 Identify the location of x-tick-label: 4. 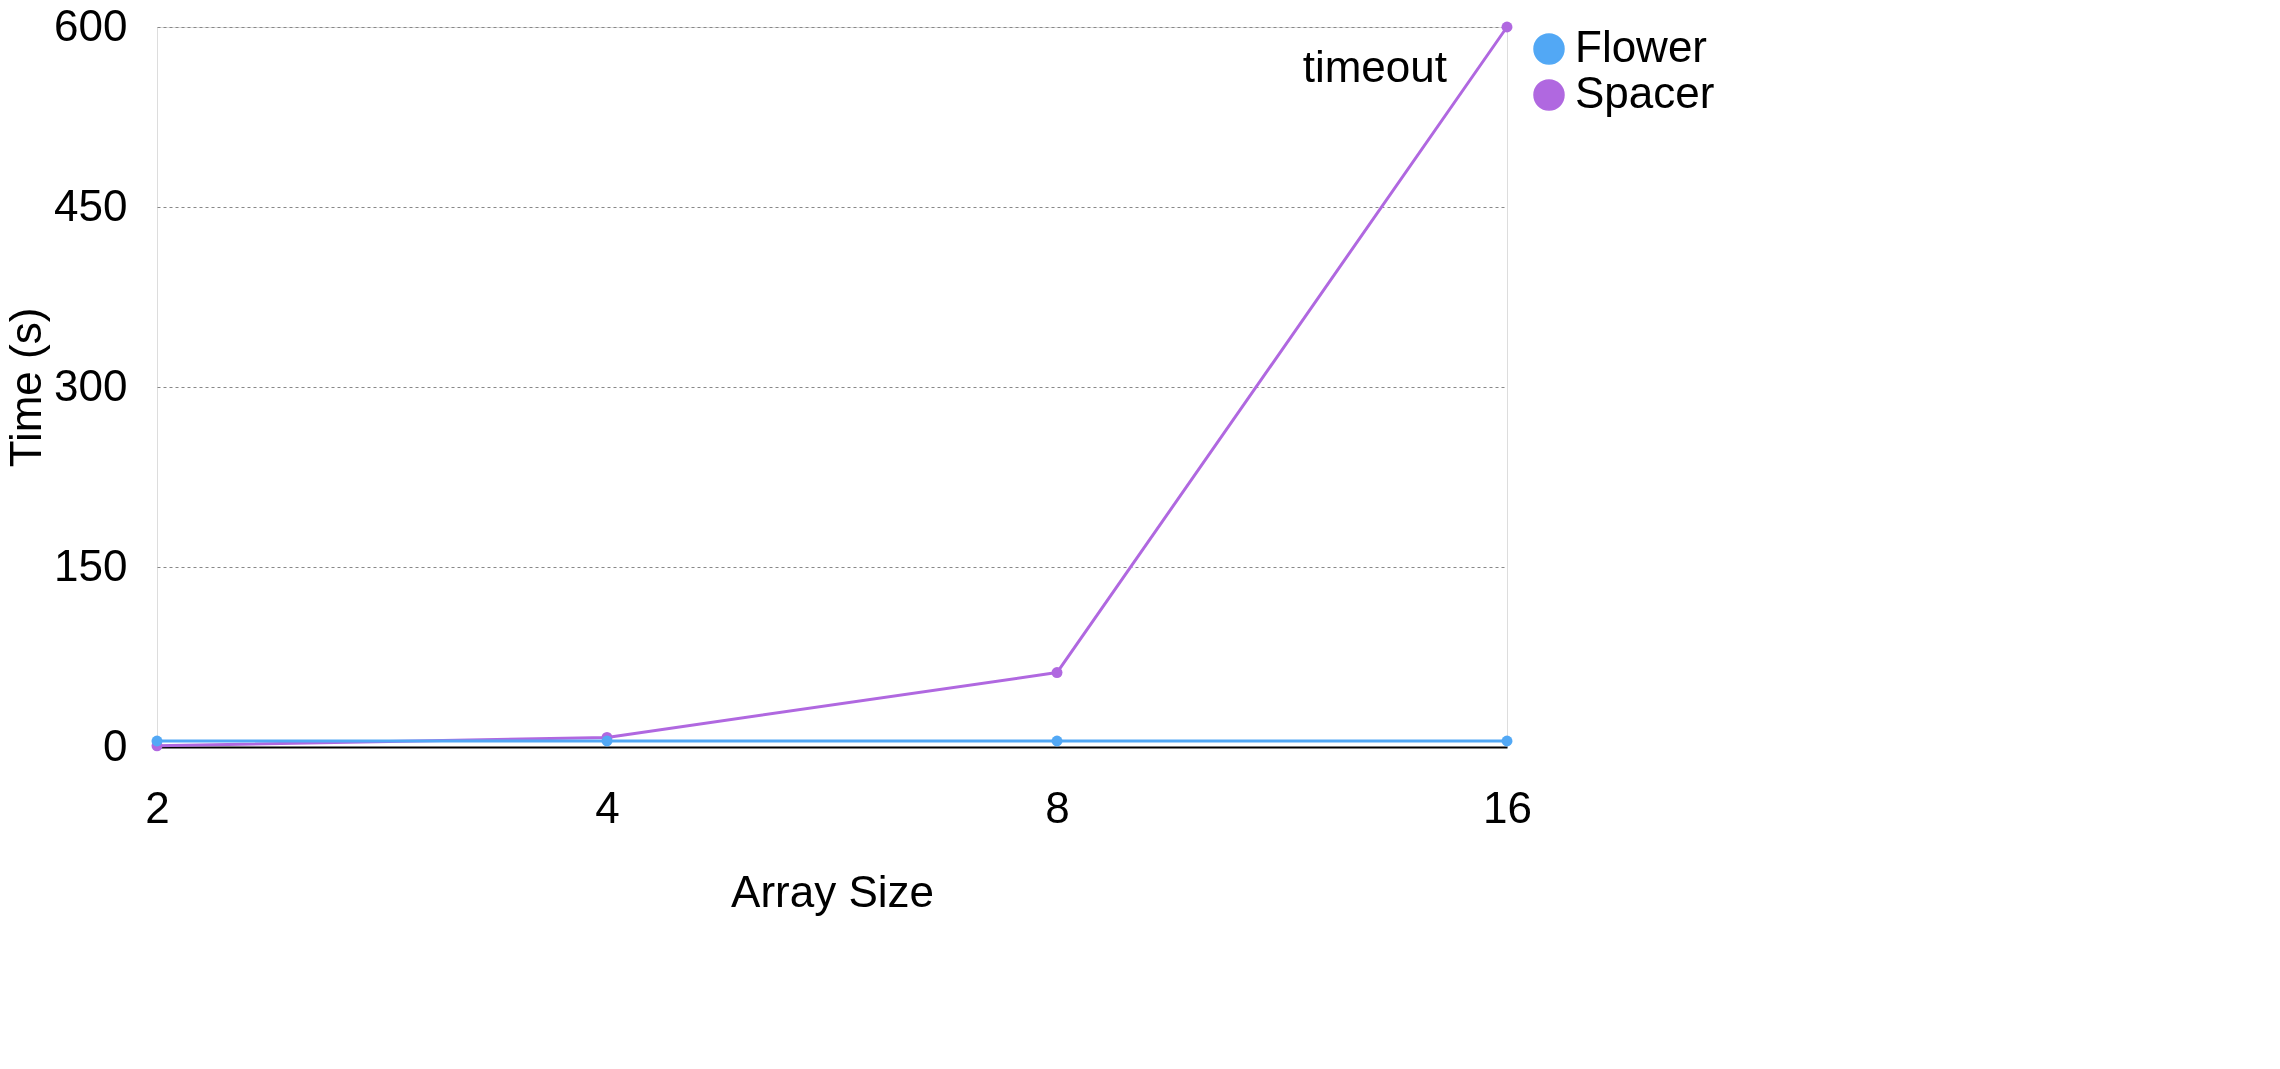
(607, 807).